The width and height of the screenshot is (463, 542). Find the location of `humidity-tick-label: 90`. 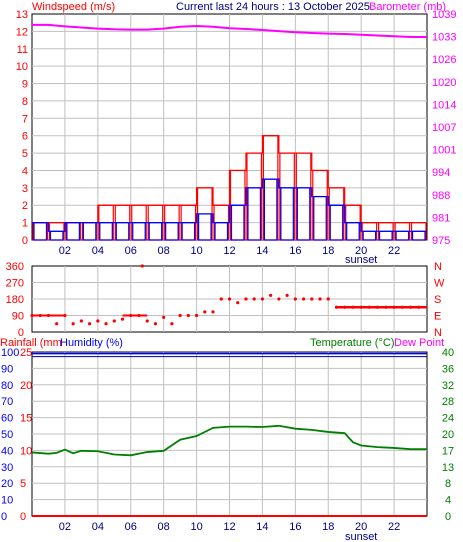

humidity-tick-label: 90 is located at coordinates (7, 369).